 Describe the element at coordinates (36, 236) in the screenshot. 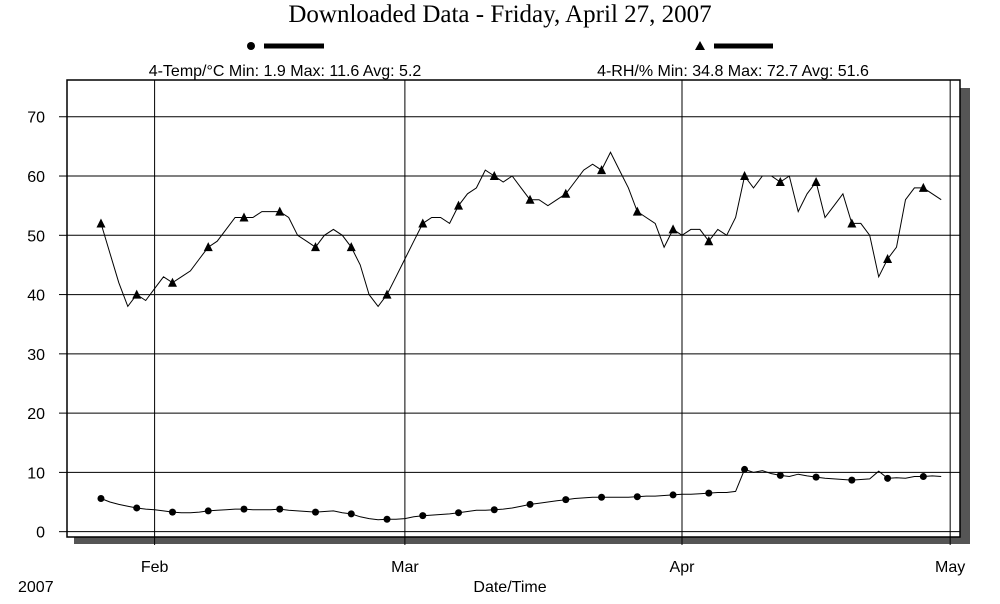

I see `y-tick-label: 50` at that location.